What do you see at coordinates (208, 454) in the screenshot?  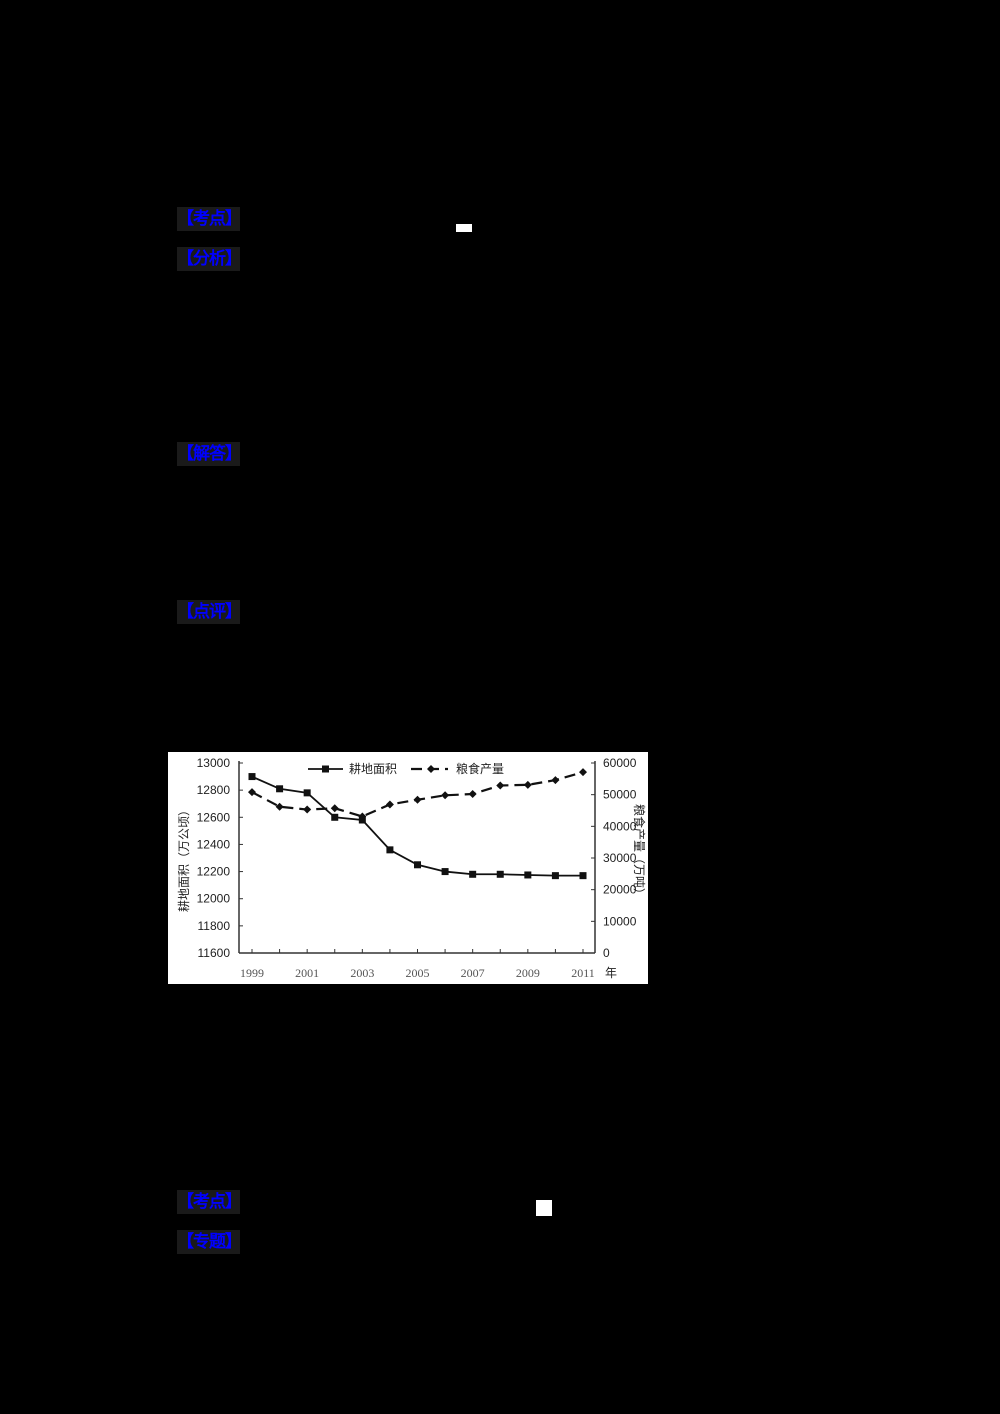 I see `section-label-jieda: 【解答】` at bounding box center [208, 454].